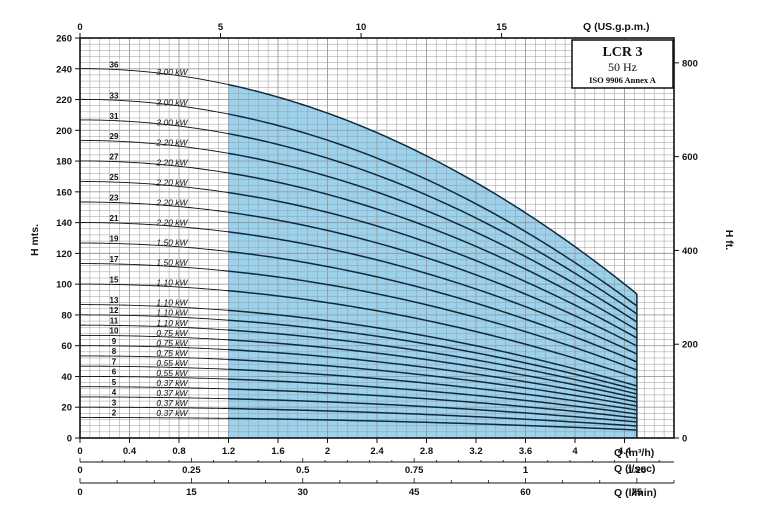  I want to click on stage-label-5: 5, so click(114, 382).